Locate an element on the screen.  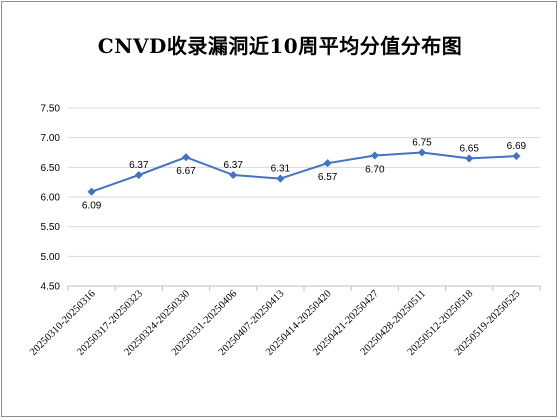
data-labels: 6.09 6.37 6.67 6.37 6.31 6.57 6.70 6.75 6.65 6.69 is located at coordinates (304, 175).